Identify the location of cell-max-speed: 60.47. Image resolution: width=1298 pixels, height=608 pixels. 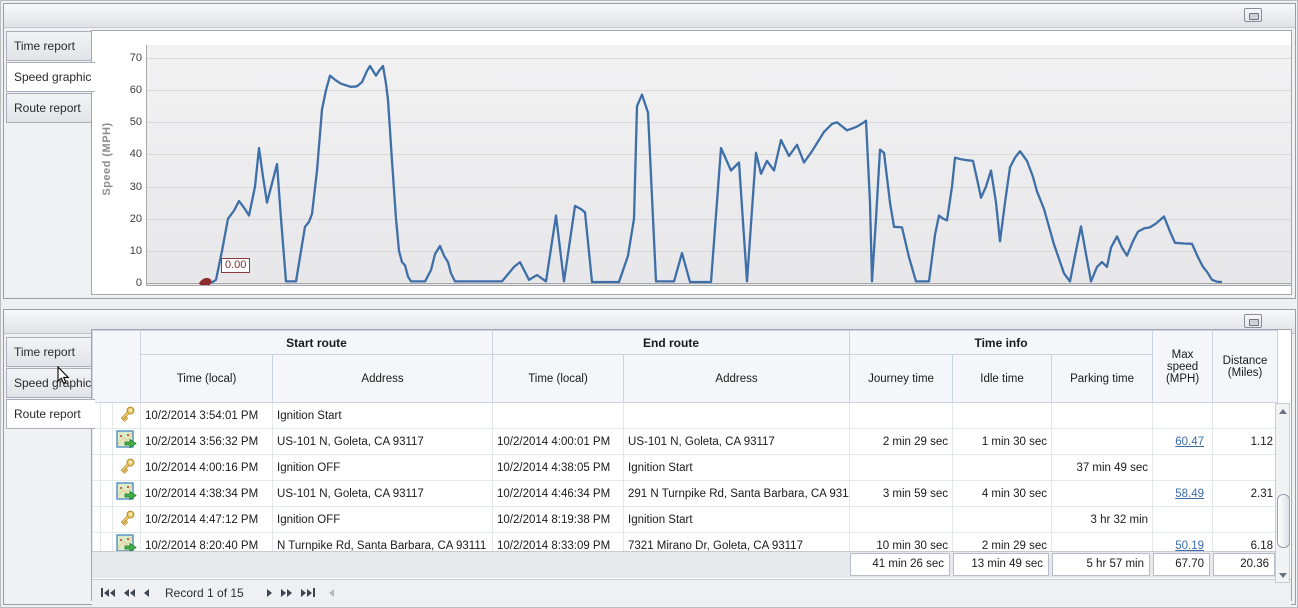
(1183, 441).